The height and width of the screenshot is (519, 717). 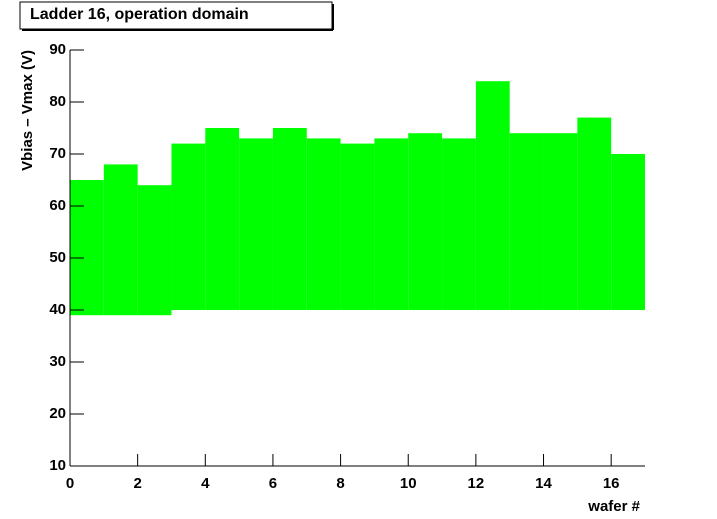 What do you see at coordinates (57, 205) in the screenshot?
I see `y-tick-label: 60` at bounding box center [57, 205].